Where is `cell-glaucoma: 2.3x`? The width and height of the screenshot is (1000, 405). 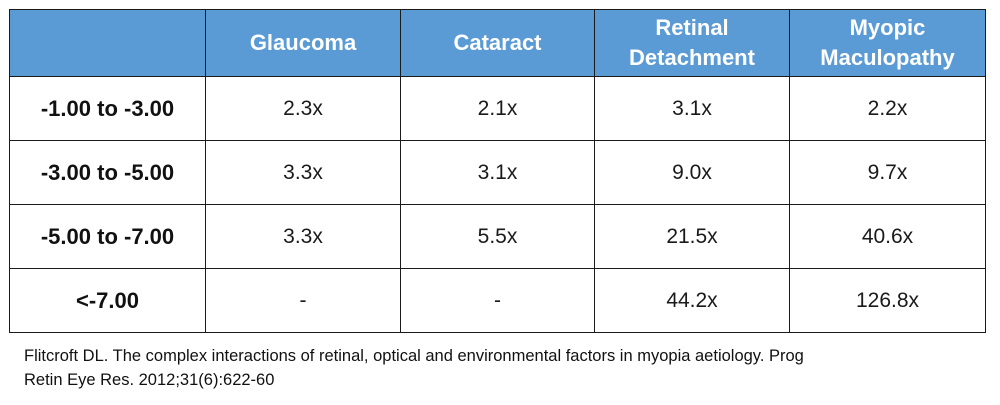 cell-glaucoma: 2.3x is located at coordinates (303, 108).